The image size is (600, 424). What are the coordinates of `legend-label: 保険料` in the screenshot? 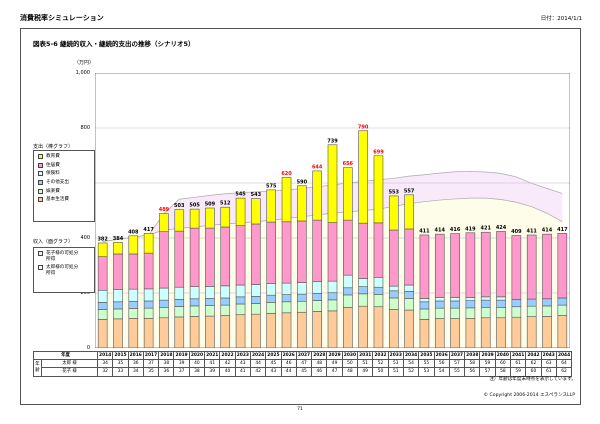 It's located at (53, 174).